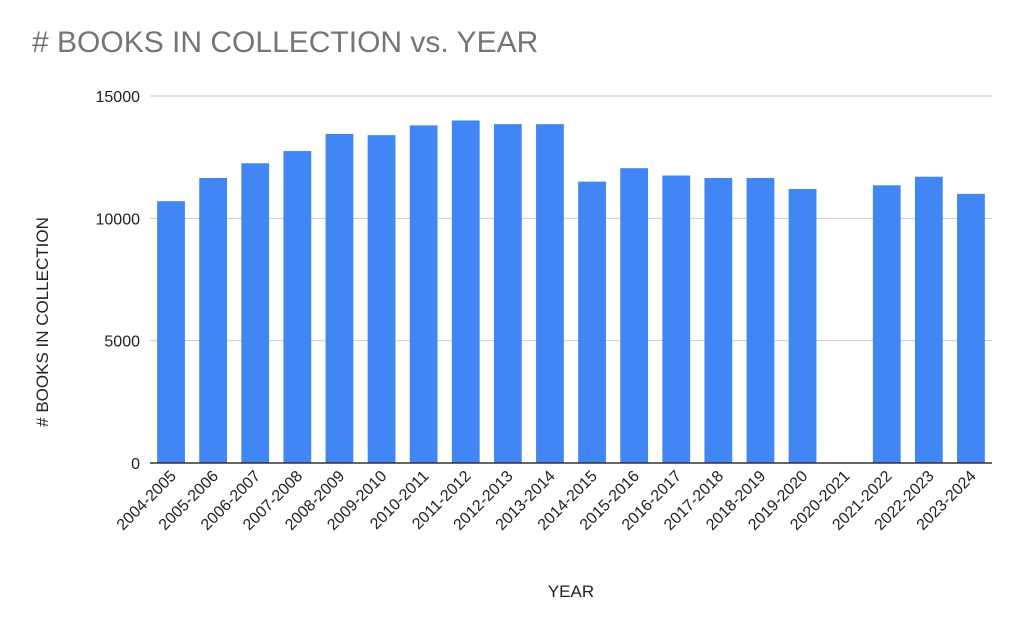 This screenshot has height=633, width=1024. What do you see at coordinates (507, 294) in the screenshot?
I see `bar-2012-2013` at bounding box center [507, 294].